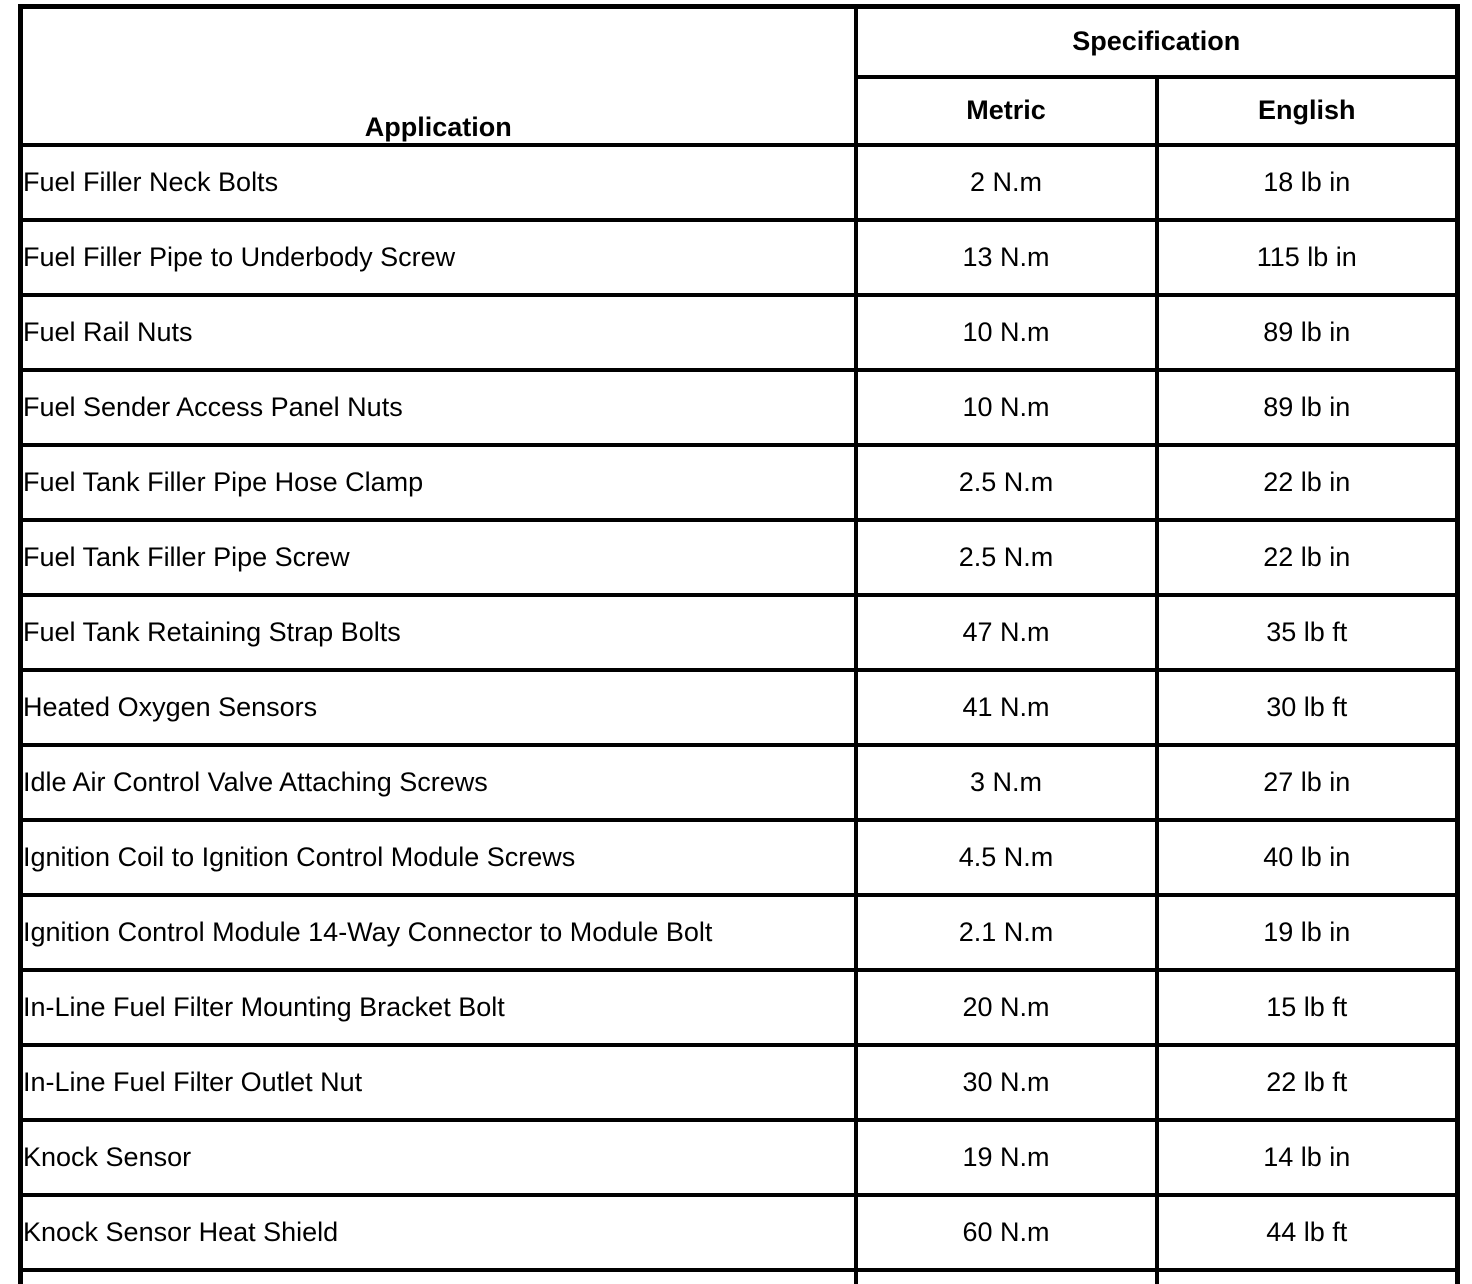 The width and height of the screenshot is (1472, 1284). Describe the element at coordinates (1307, 110) in the screenshot. I see `english-column-header: English` at that location.